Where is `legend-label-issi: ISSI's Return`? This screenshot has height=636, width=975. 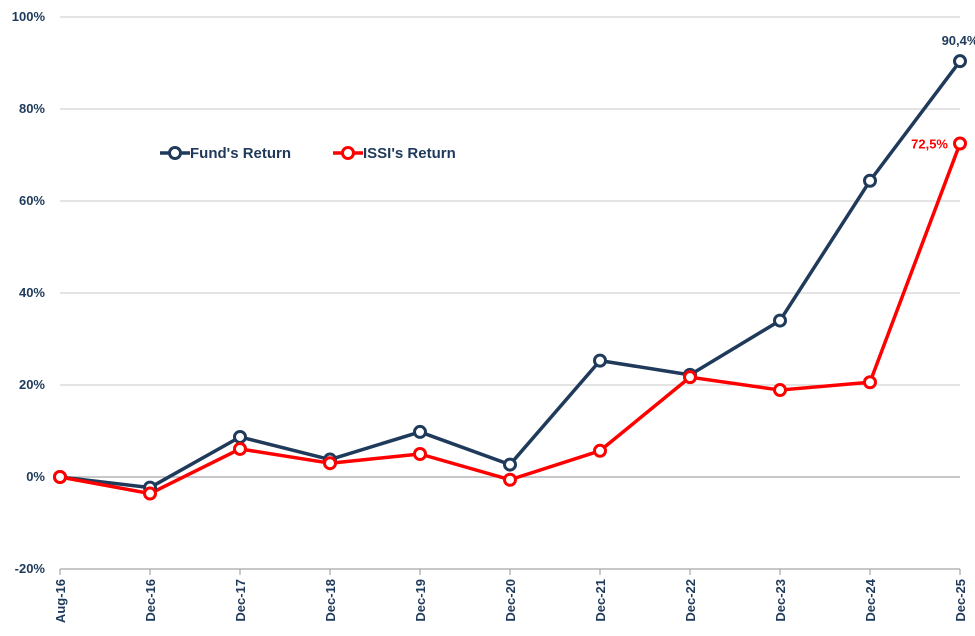 legend-label-issi: ISSI's Return is located at coordinates (409, 153).